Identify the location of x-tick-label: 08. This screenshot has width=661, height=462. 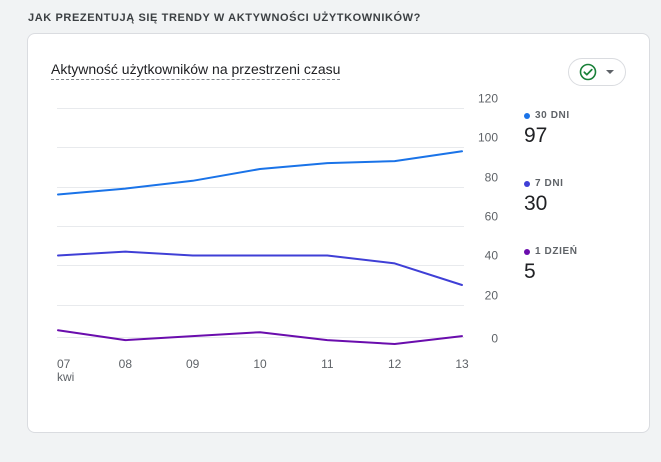
(126, 364).